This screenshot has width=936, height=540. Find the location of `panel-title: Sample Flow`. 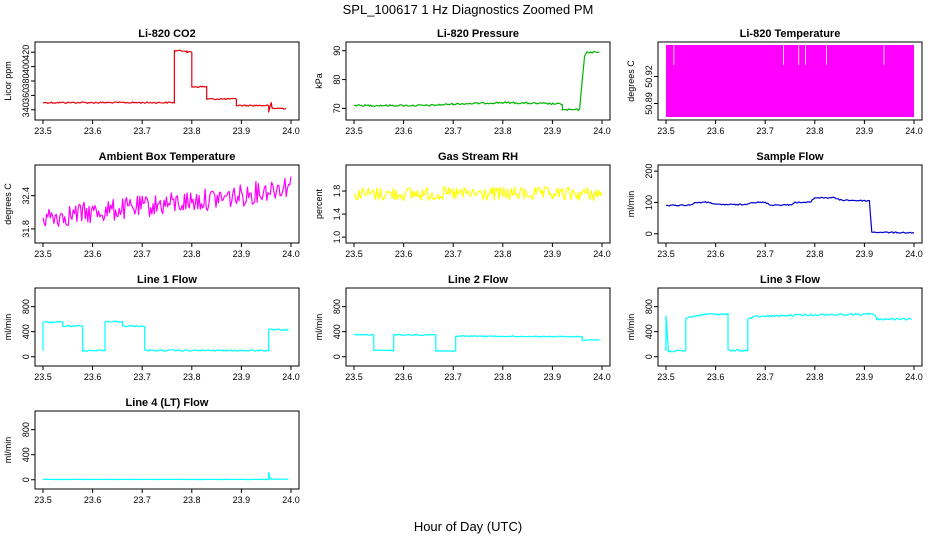

panel-title: Sample Flow is located at coordinates (790, 157).